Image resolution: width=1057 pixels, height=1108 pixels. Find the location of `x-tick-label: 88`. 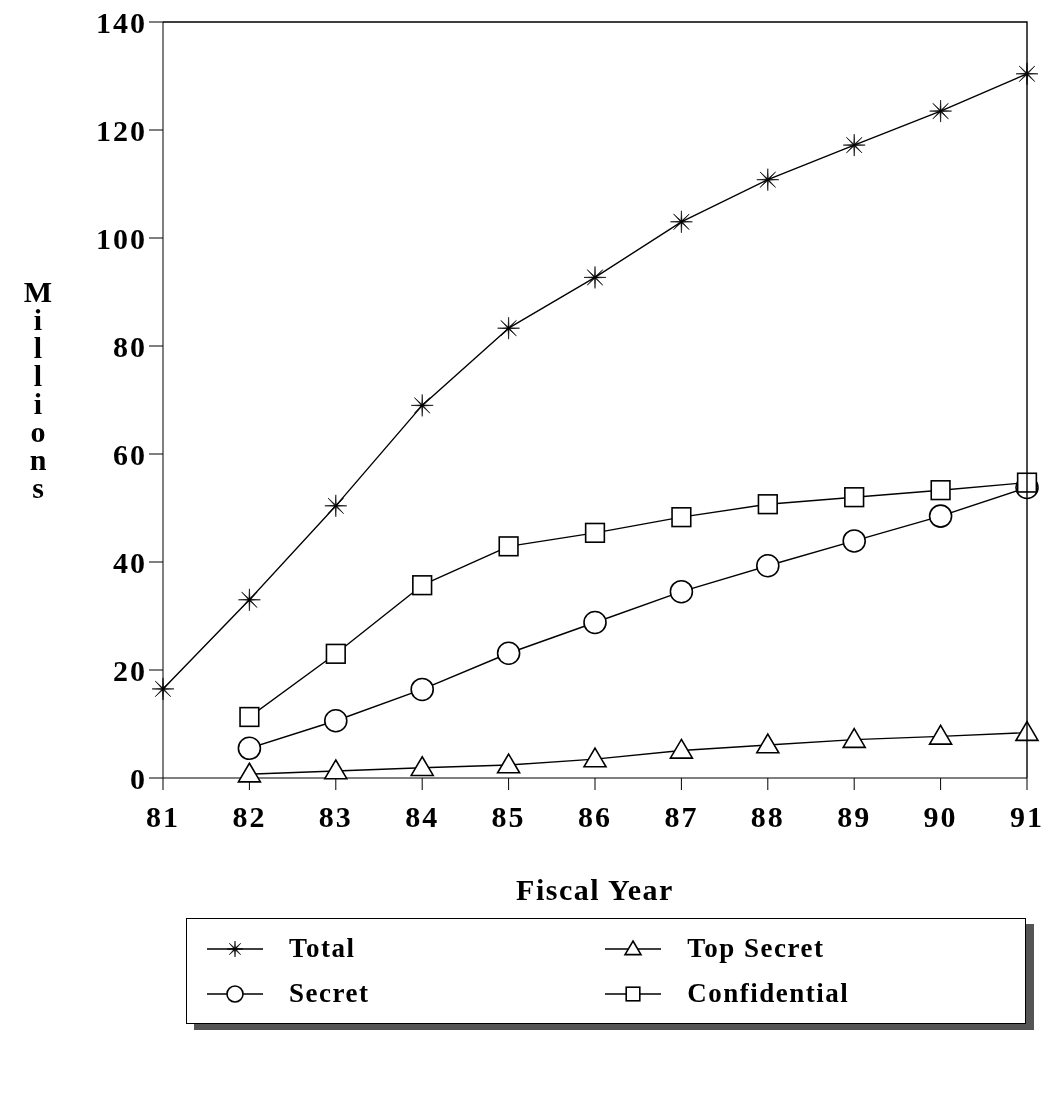

x-tick-label: 88 is located at coordinates (767, 817).